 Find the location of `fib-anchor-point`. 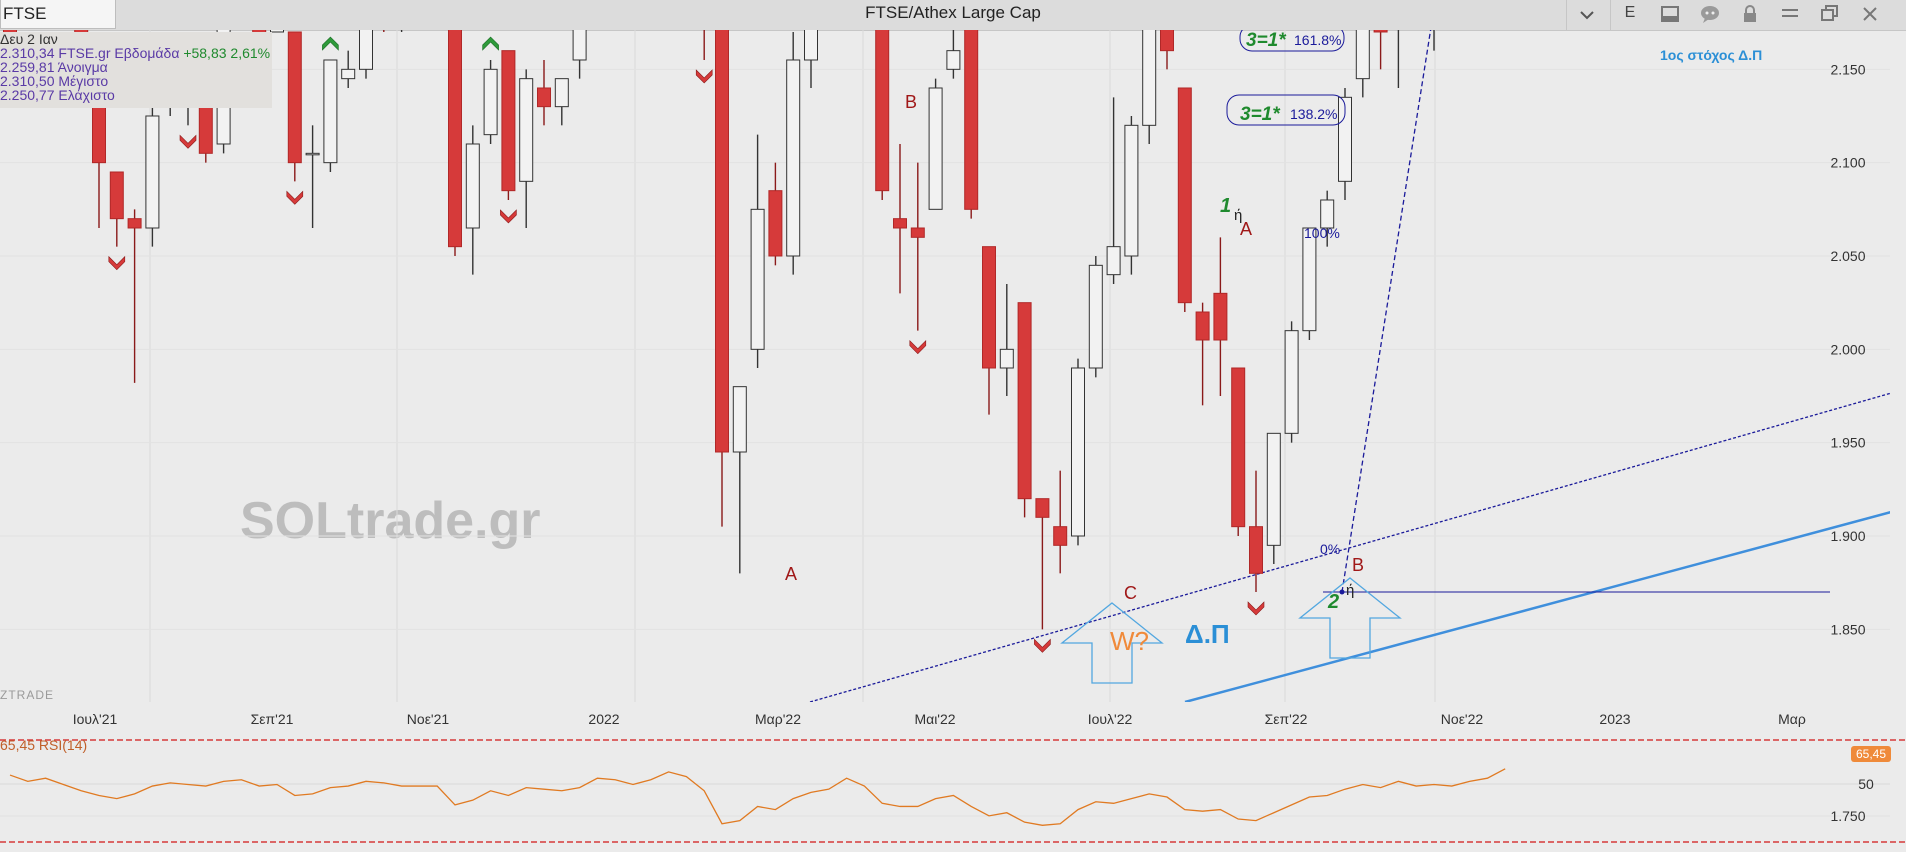

fib-anchor-point is located at coordinates (1342, 592).